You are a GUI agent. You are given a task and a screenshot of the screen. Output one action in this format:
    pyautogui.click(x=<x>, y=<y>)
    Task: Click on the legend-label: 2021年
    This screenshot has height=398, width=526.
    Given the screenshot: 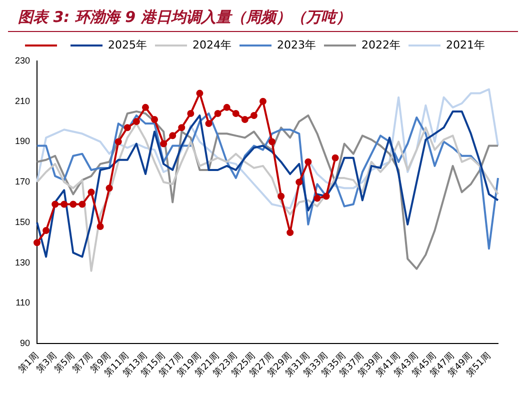 What is the action you would take?
    pyautogui.click(x=465, y=45)
    